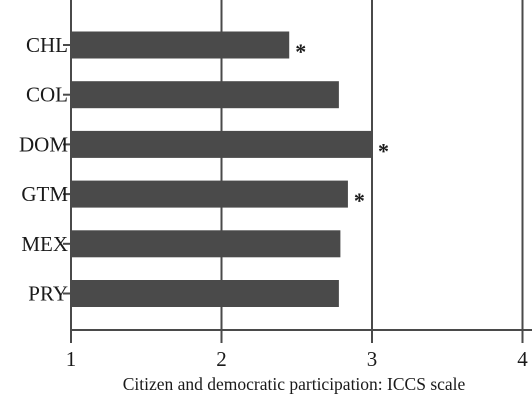  I want to click on category-label: COL, so click(47, 95).